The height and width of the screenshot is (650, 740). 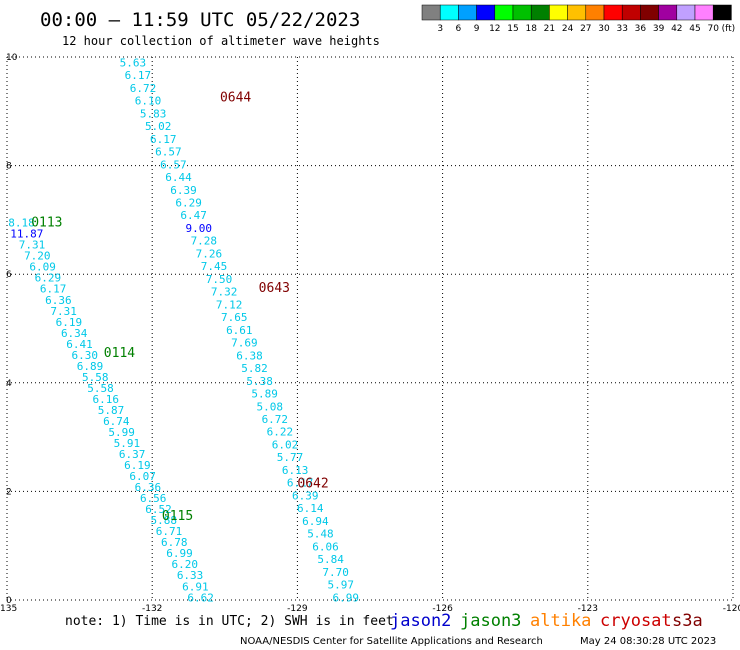 What do you see at coordinates (190, 575) in the screenshot?
I see `swh-value-label: 6.33` at bounding box center [190, 575].